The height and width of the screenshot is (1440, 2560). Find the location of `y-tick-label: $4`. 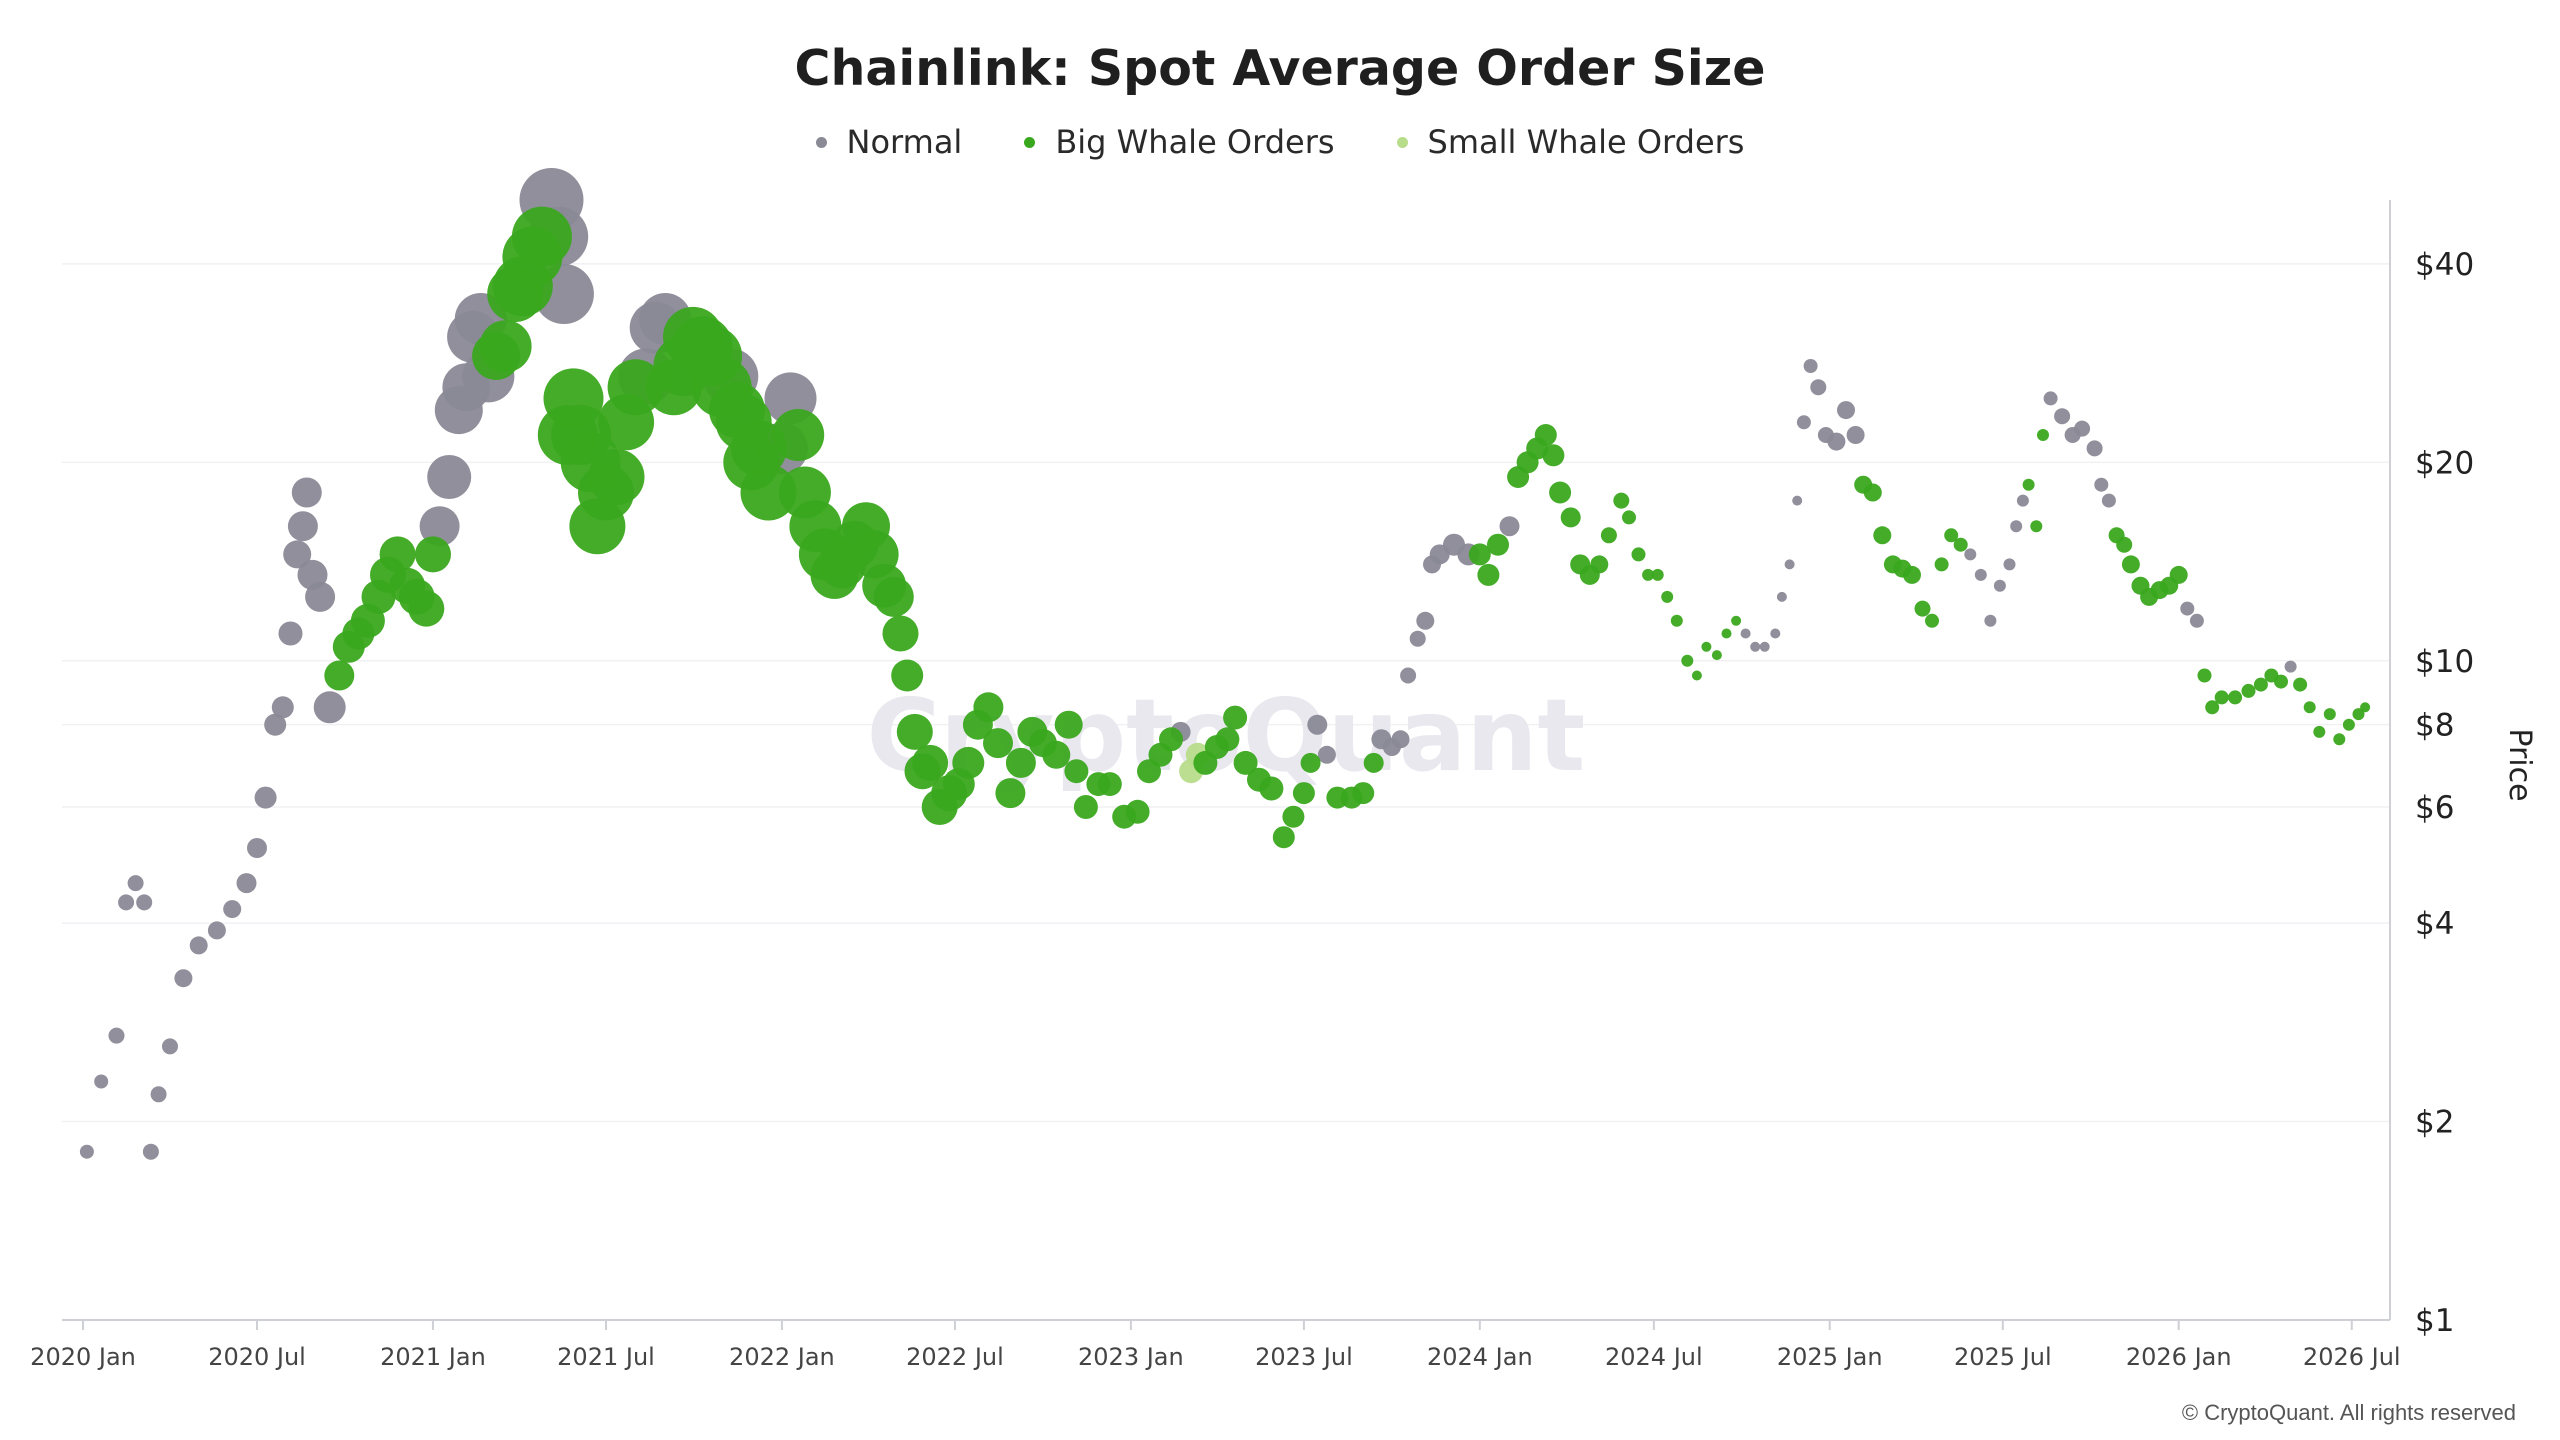

y-tick-label: $4 is located at coordinates (2434, 924).